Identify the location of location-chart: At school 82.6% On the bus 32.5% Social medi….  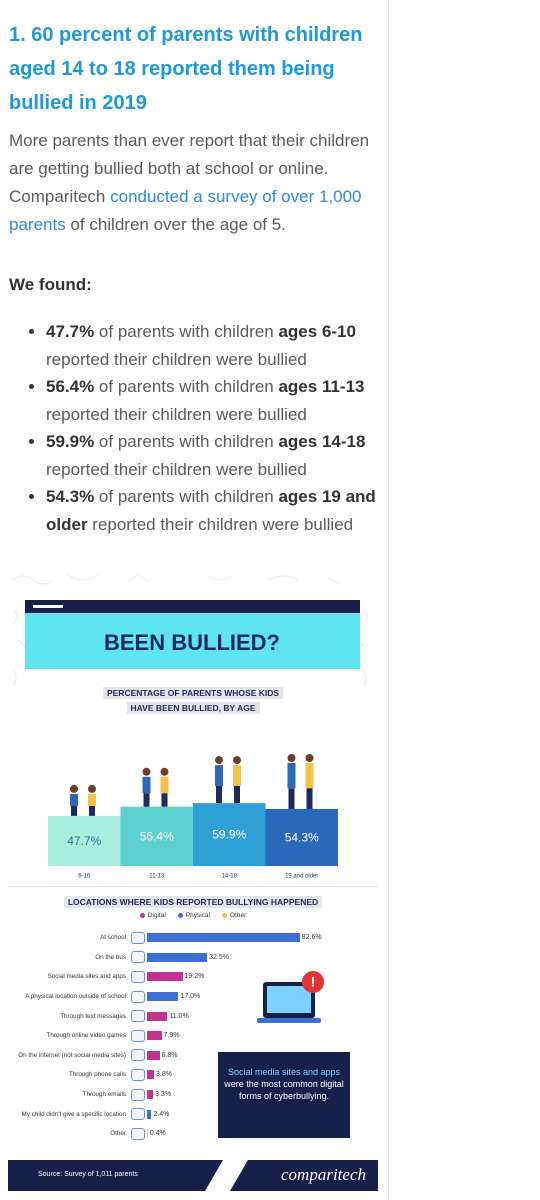
(193, 1036).